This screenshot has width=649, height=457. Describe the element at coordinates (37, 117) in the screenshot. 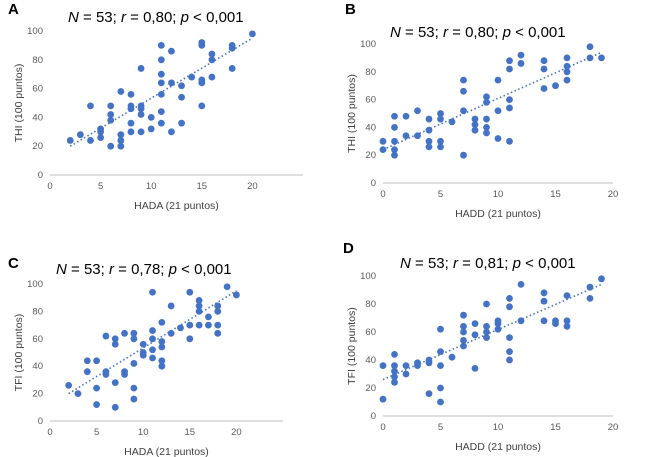

I see `y-tick-label: 40` at that location.